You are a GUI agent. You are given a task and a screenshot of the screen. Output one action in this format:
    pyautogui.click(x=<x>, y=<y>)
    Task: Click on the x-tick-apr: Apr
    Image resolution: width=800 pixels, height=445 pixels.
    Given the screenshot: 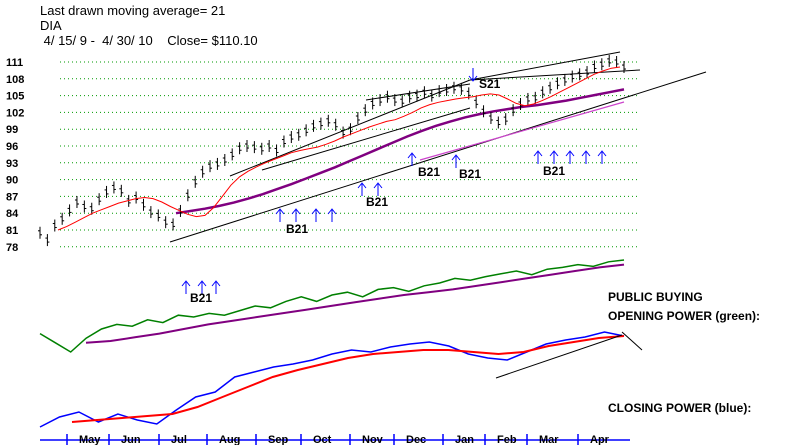 What is the action you would take?
    pyautogui.click(x=600, y=439)
    